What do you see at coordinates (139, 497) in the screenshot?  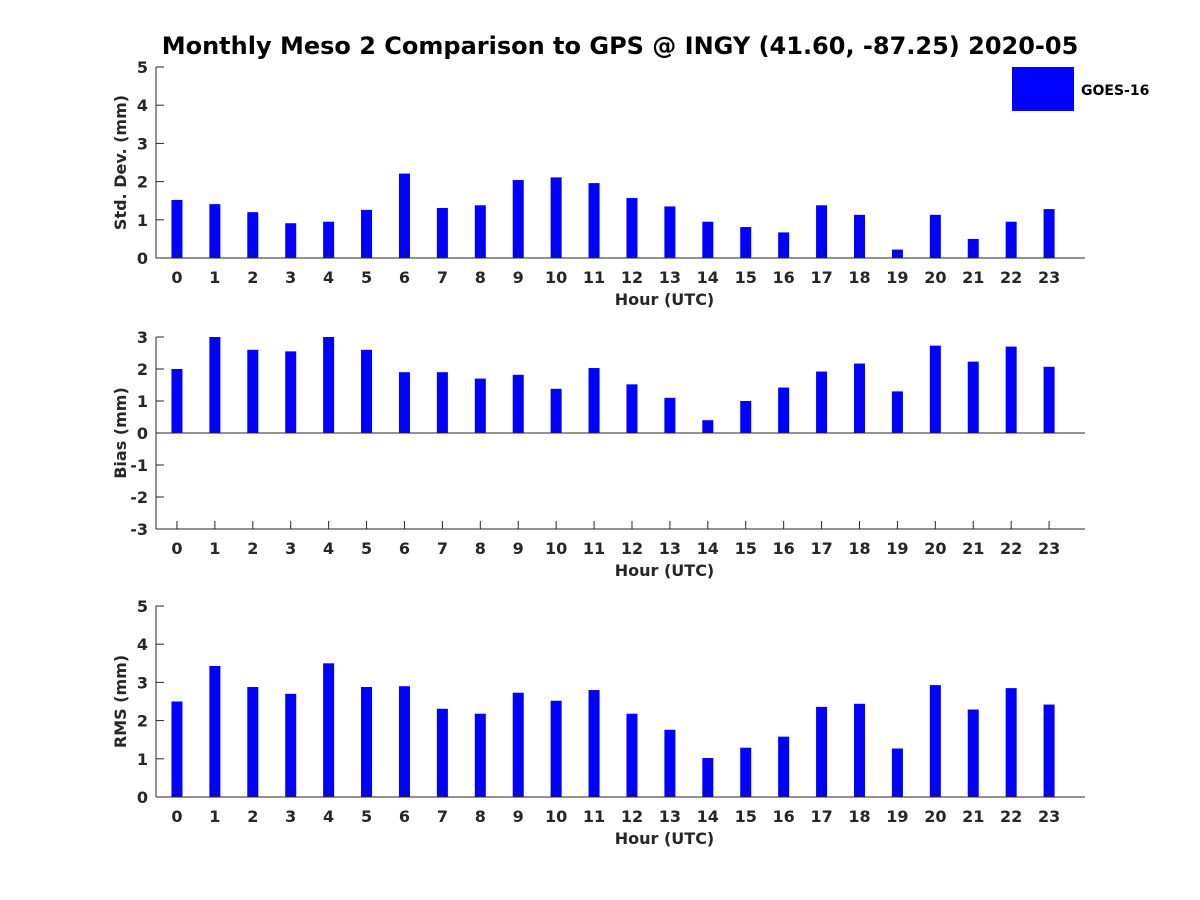 I see `y-tick-label: -2` at bounding box center [139, 497].